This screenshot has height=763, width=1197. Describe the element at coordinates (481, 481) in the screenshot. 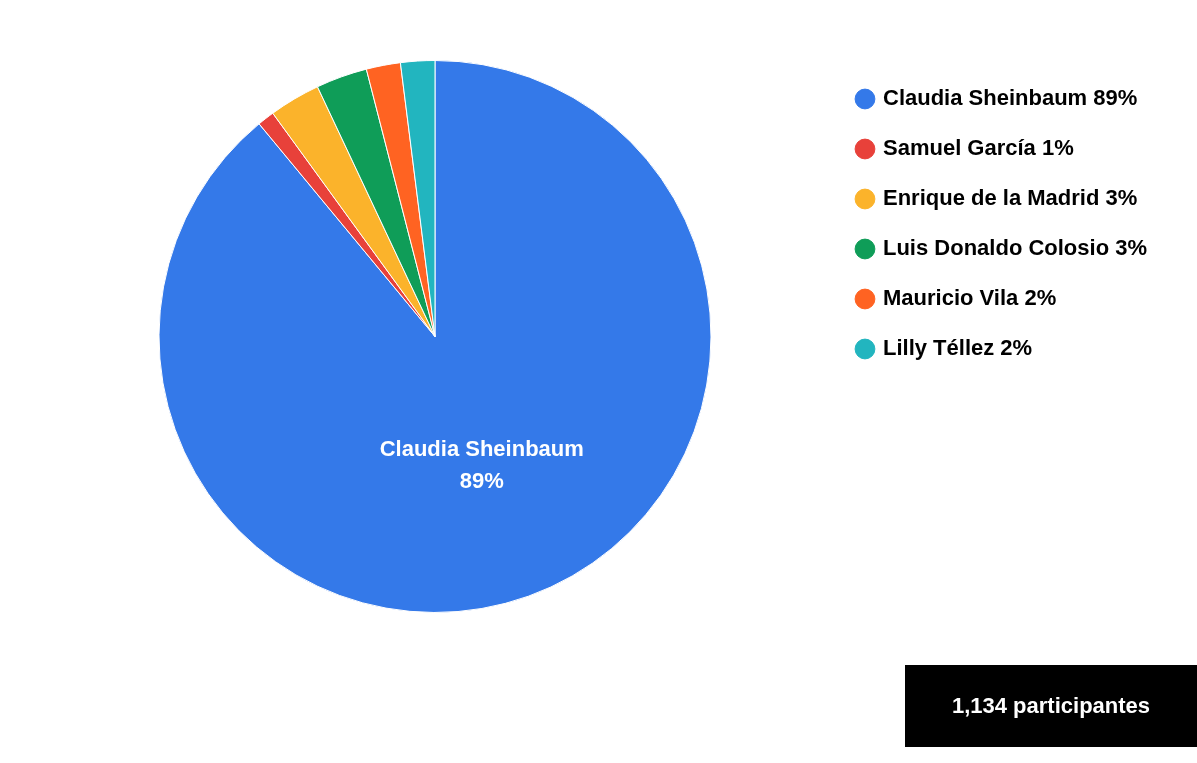

I see `data-label: 89%` at that location.